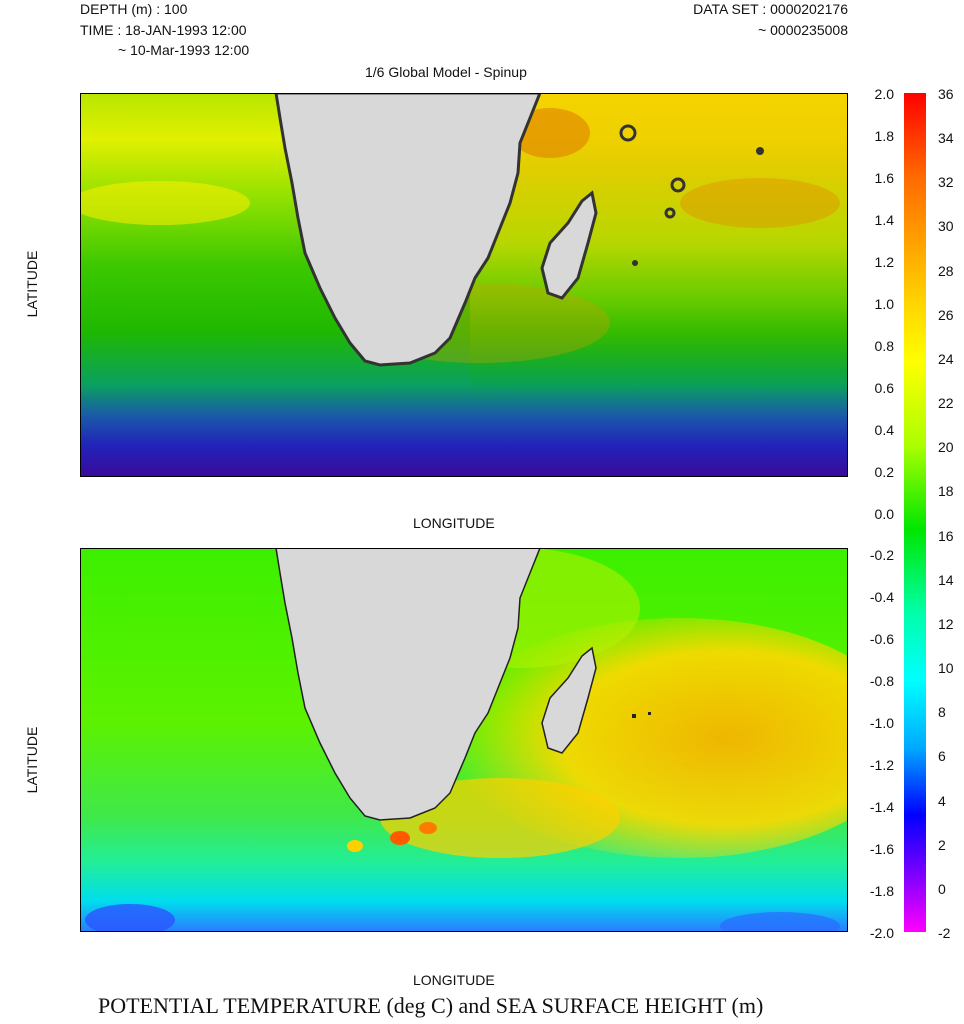  I want to click on ssh-tick-label: 0.0, so click(884, 513).